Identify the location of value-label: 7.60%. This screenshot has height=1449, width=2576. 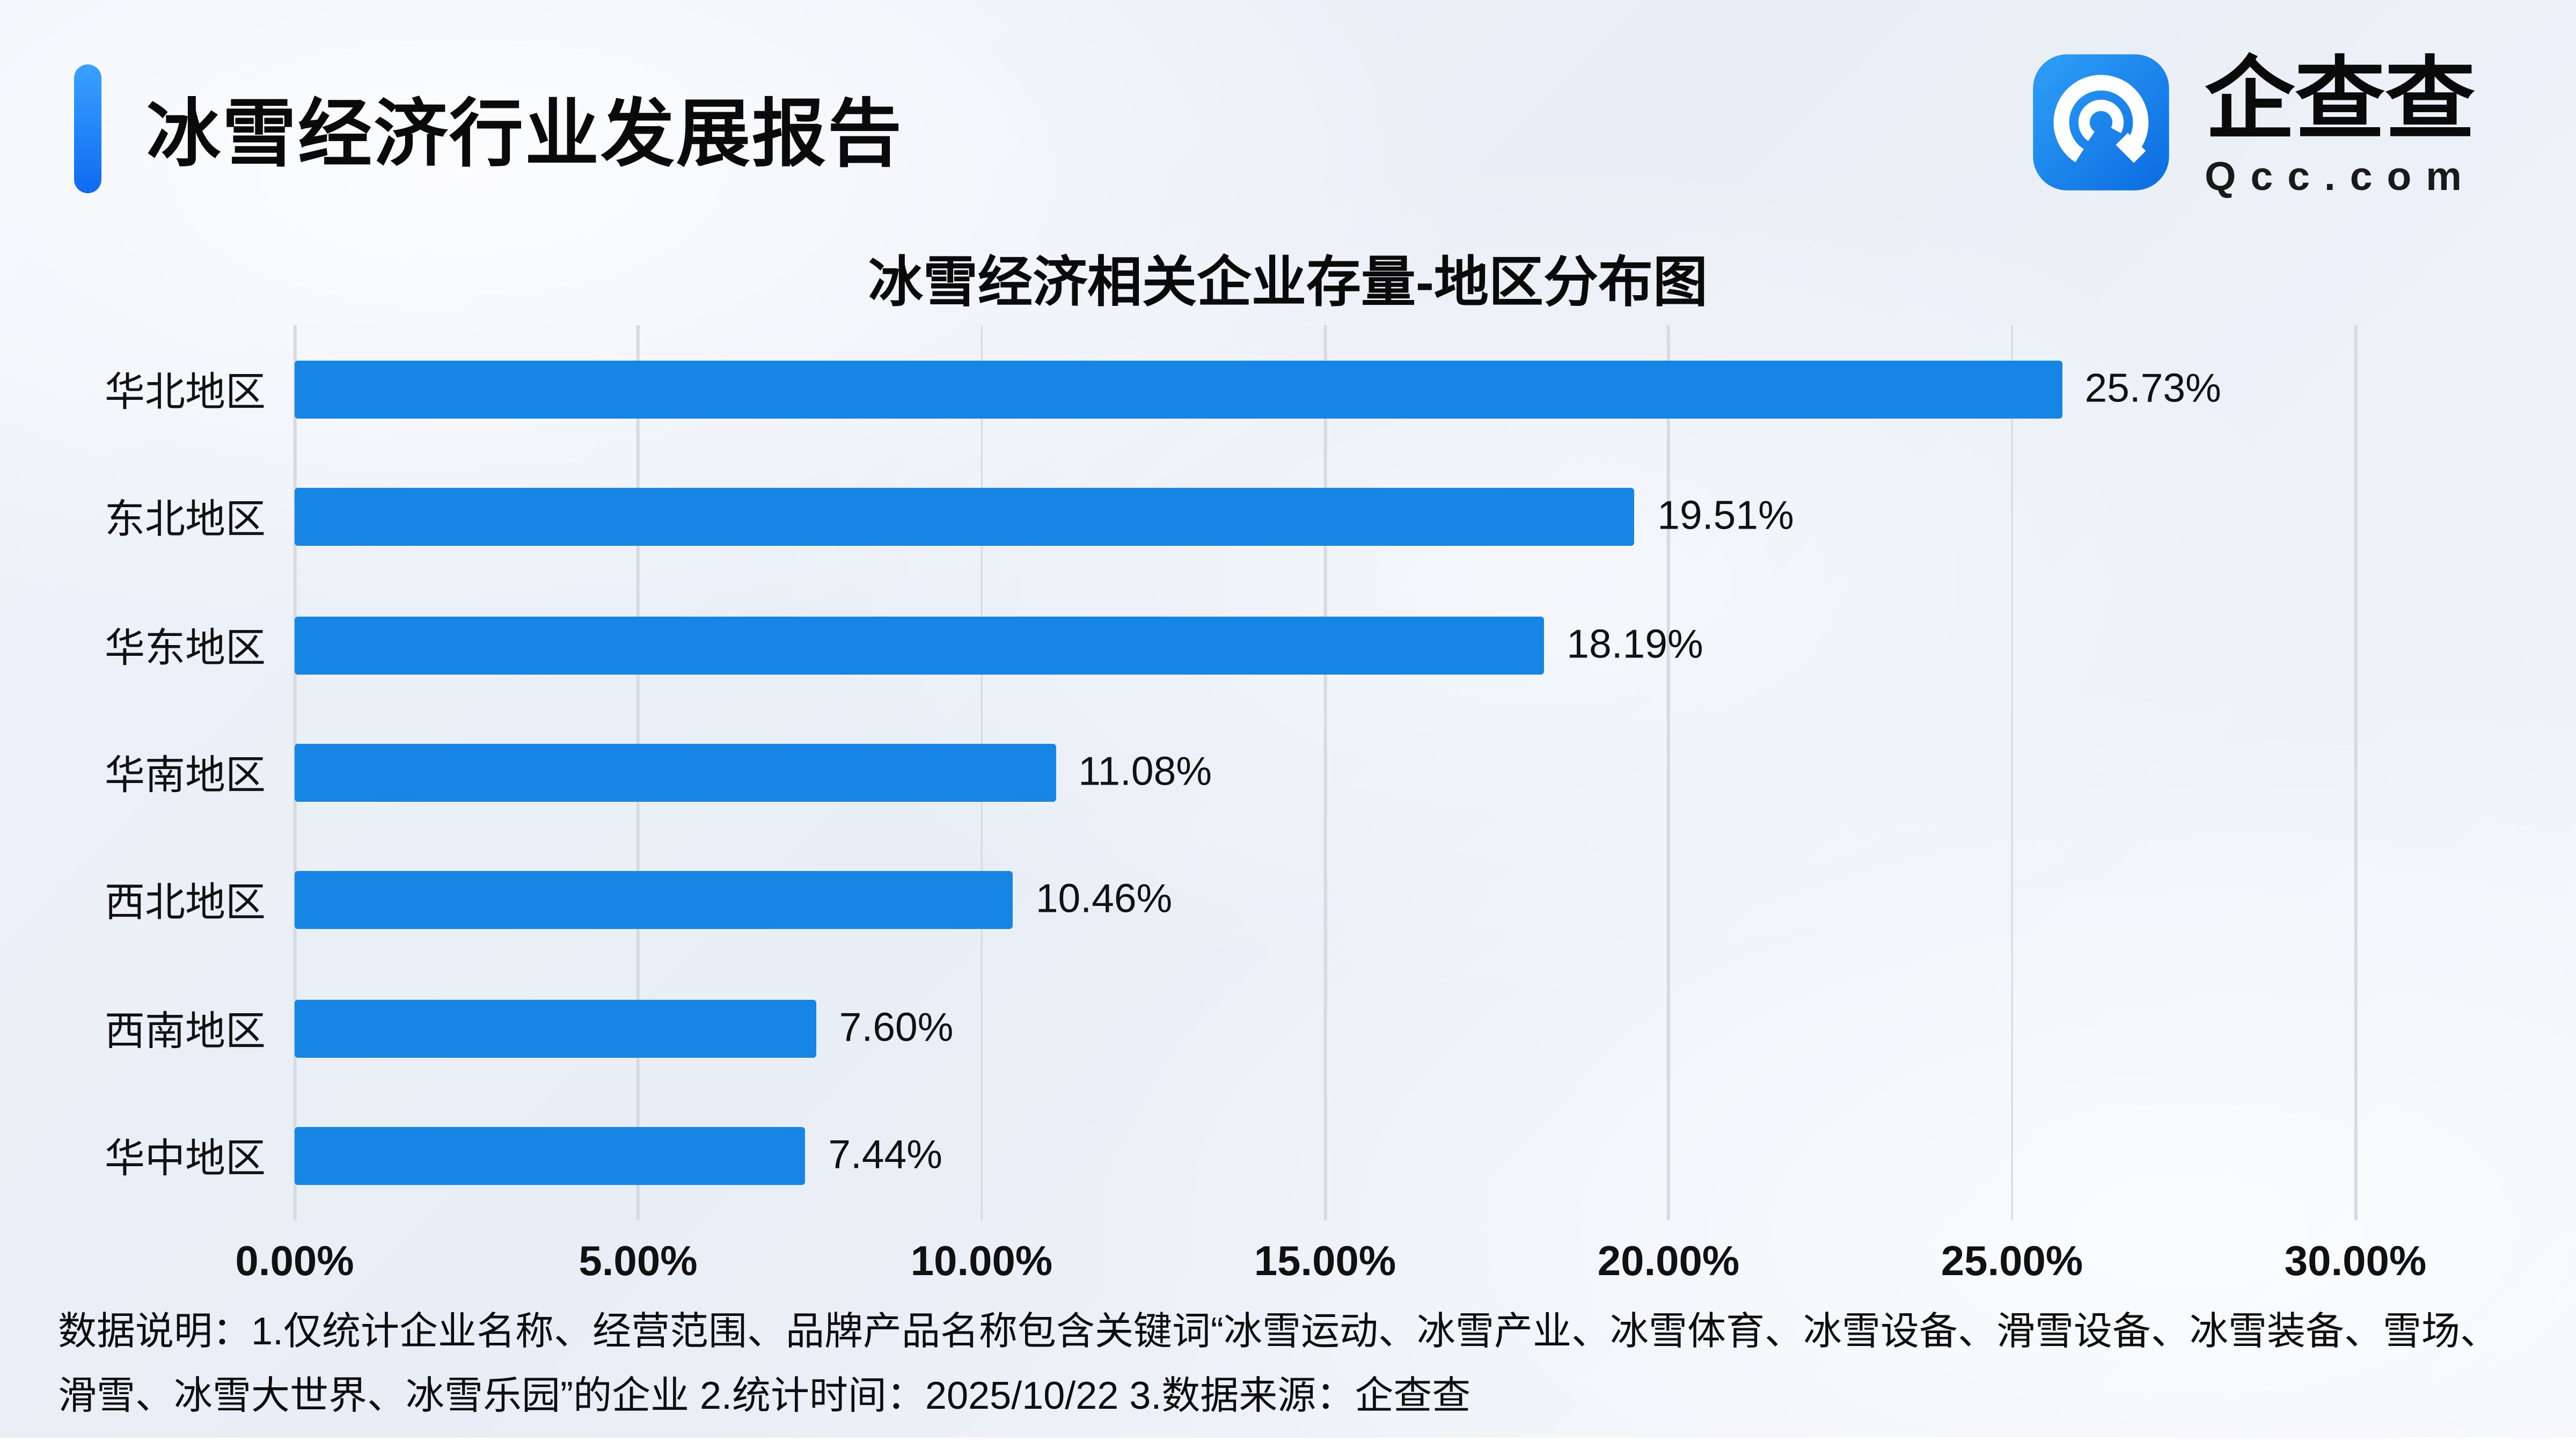
(896, 1028).